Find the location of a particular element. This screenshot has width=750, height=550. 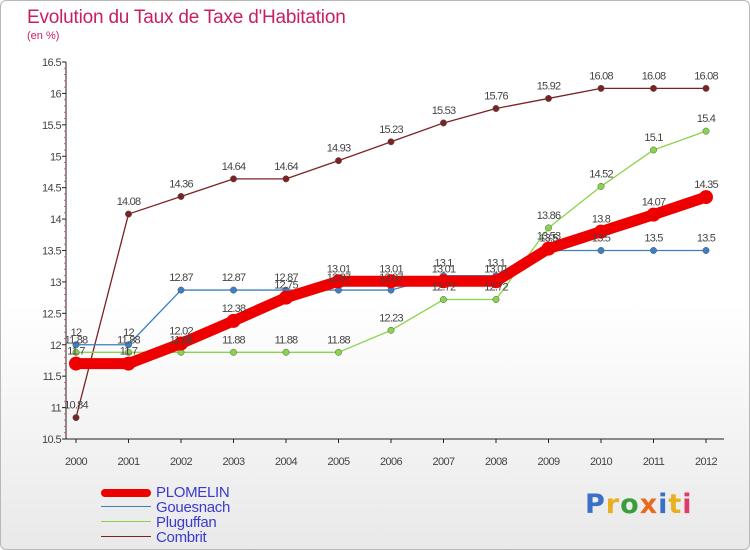

legend-label: Pluguffan is located at coordinates (186, 522).